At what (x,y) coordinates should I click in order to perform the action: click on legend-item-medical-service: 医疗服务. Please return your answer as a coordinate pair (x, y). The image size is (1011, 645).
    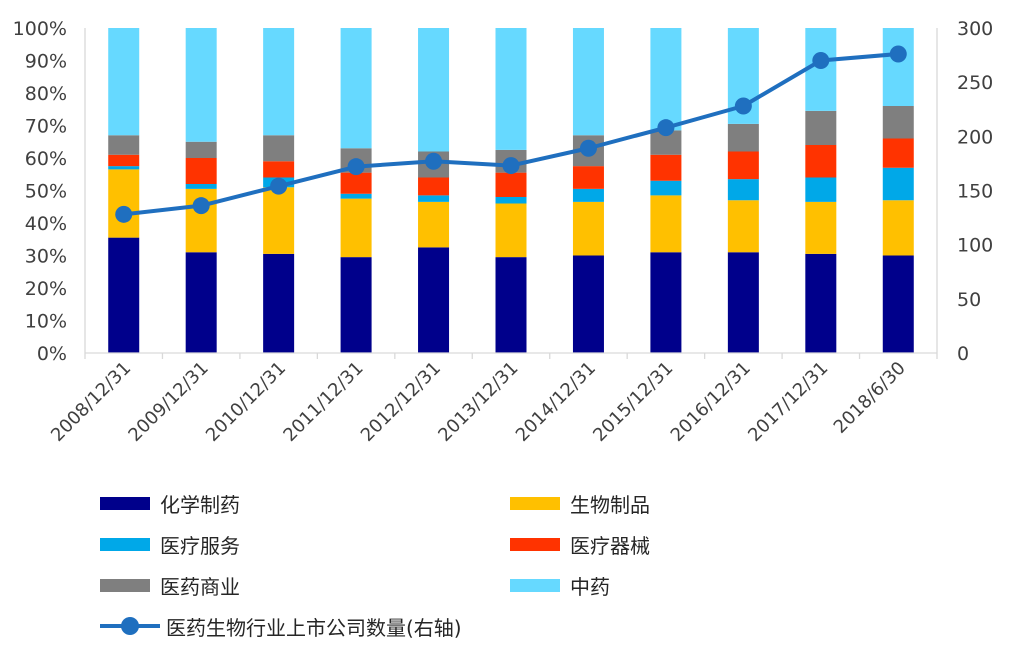
    Looking at the image, I should click on (170, 544).